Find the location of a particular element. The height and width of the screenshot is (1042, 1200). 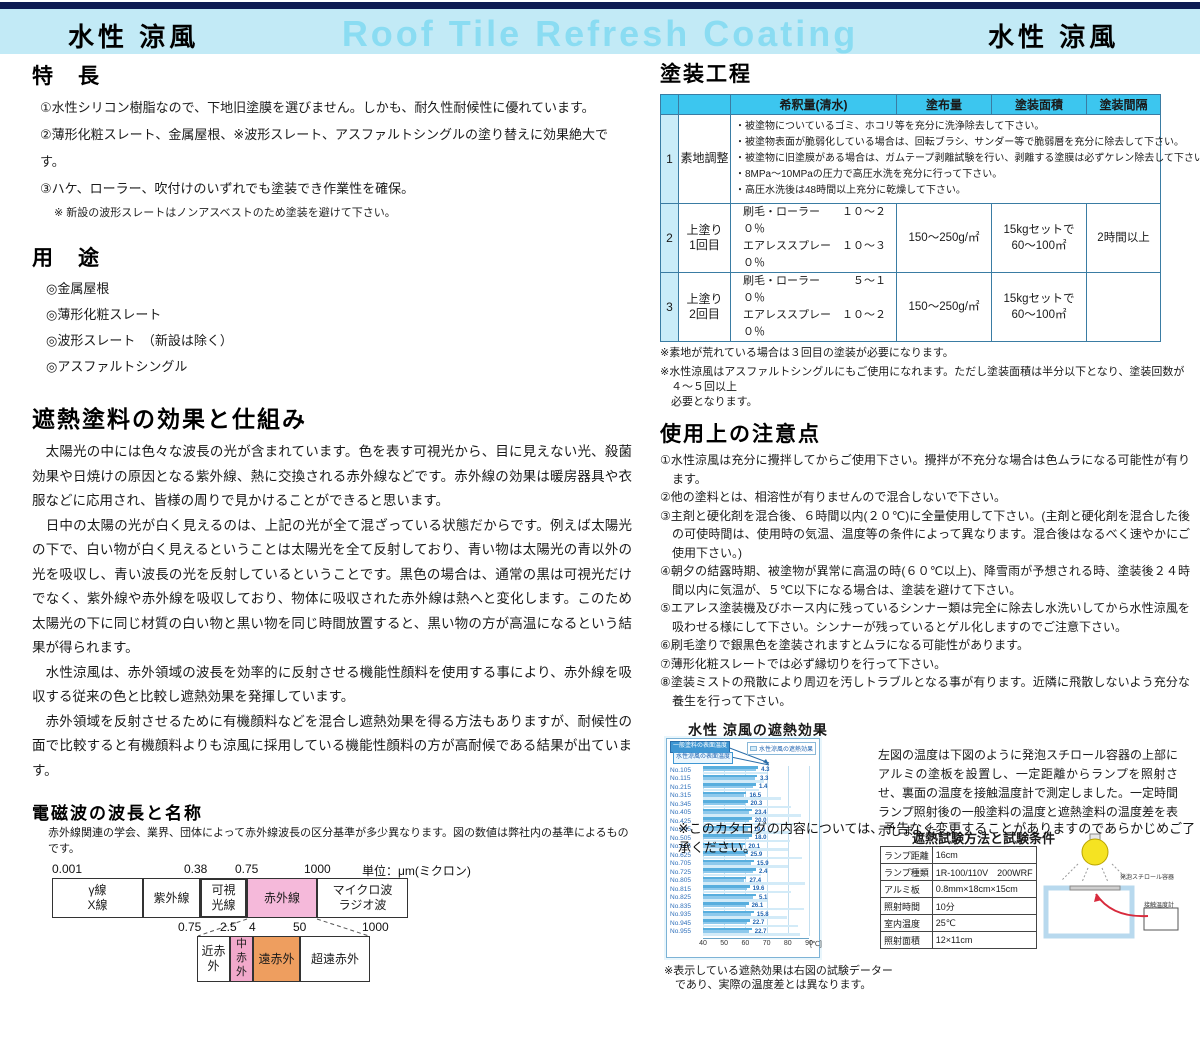

spectrum-subscale-075: 0.75 is located at coordinates (190, 927).